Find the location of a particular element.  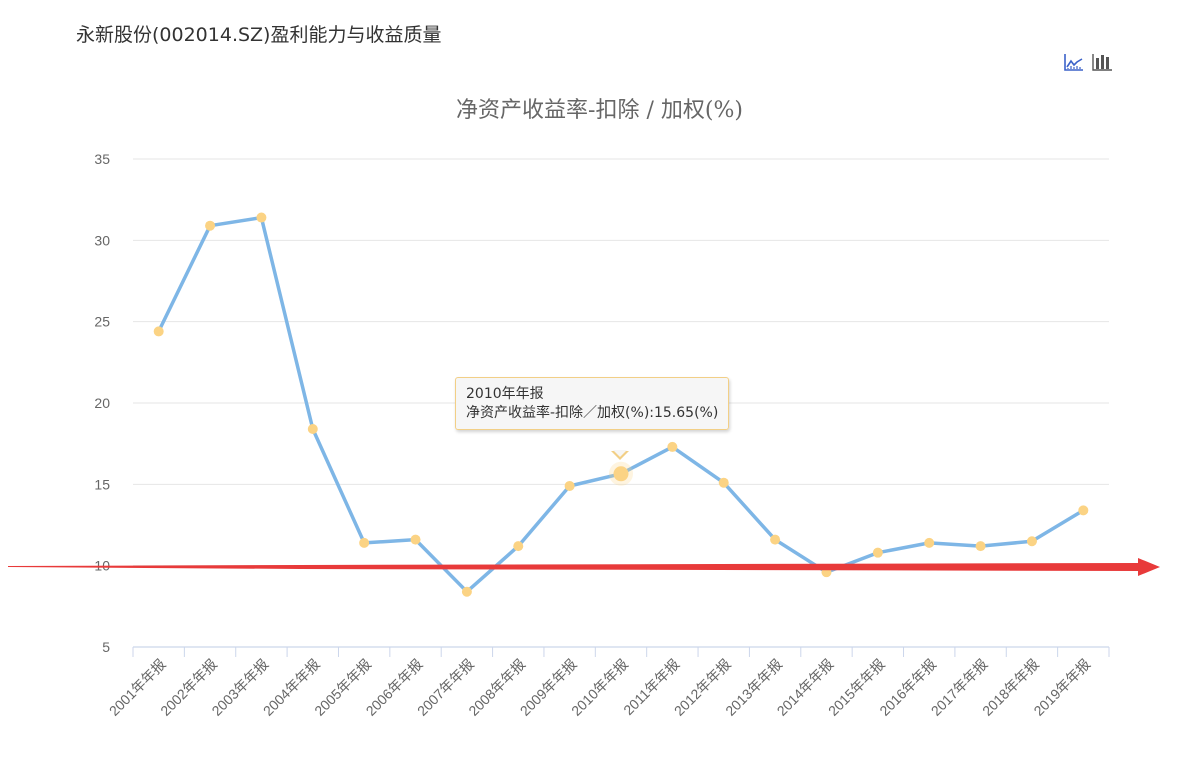

page-title: 永新股份(002014.SZ)盈利能力与收益质量 is located at coordinates (259, 35).